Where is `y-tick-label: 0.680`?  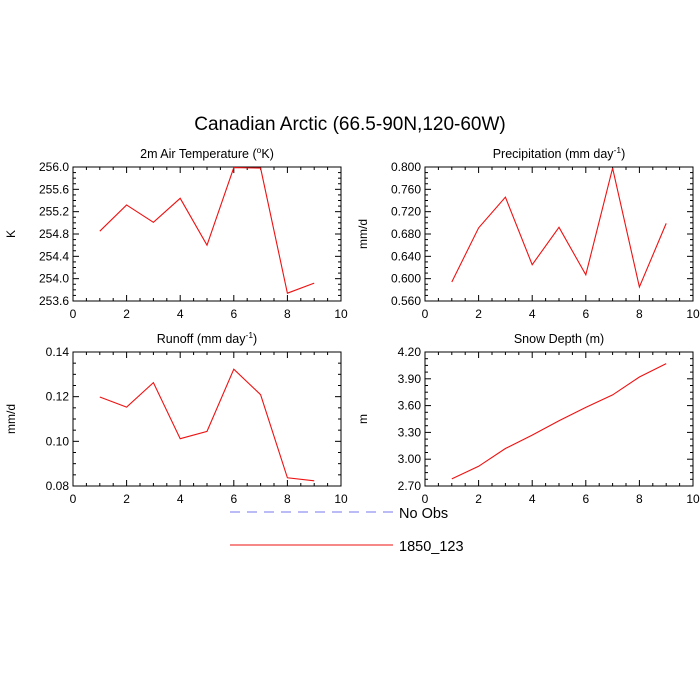 y-tick-label: 0.680 is located at coordinates (406, 234).